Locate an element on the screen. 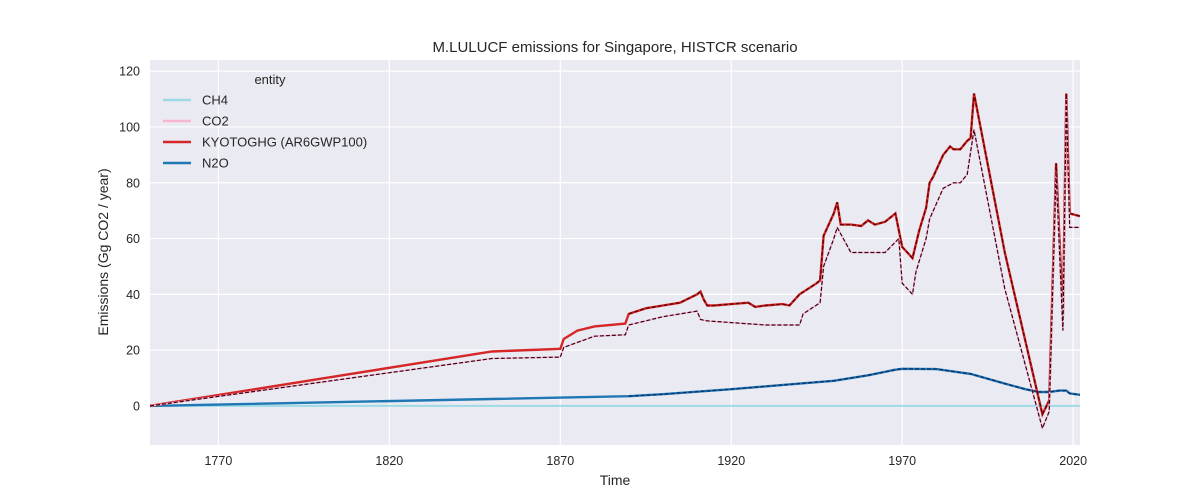  legend-entry-label: CH4 is located at coordinates (215, 100).